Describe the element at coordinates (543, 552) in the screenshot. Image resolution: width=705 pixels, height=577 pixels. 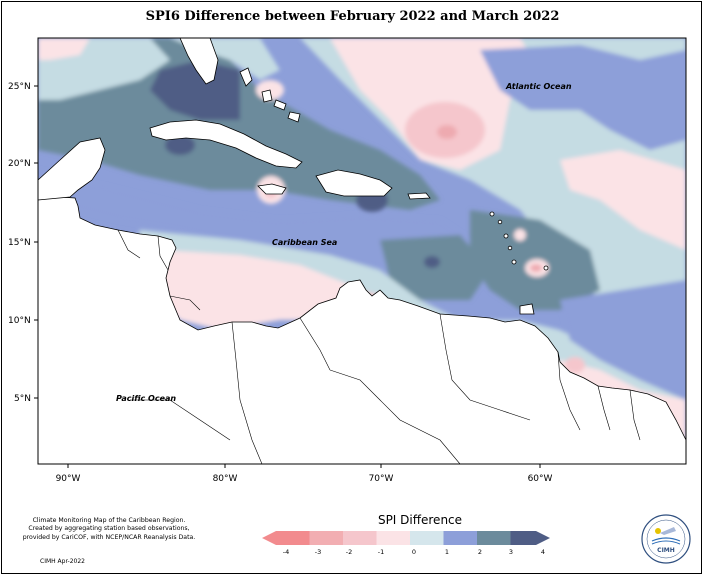
I see `colorbar-tick: 4` at that location.